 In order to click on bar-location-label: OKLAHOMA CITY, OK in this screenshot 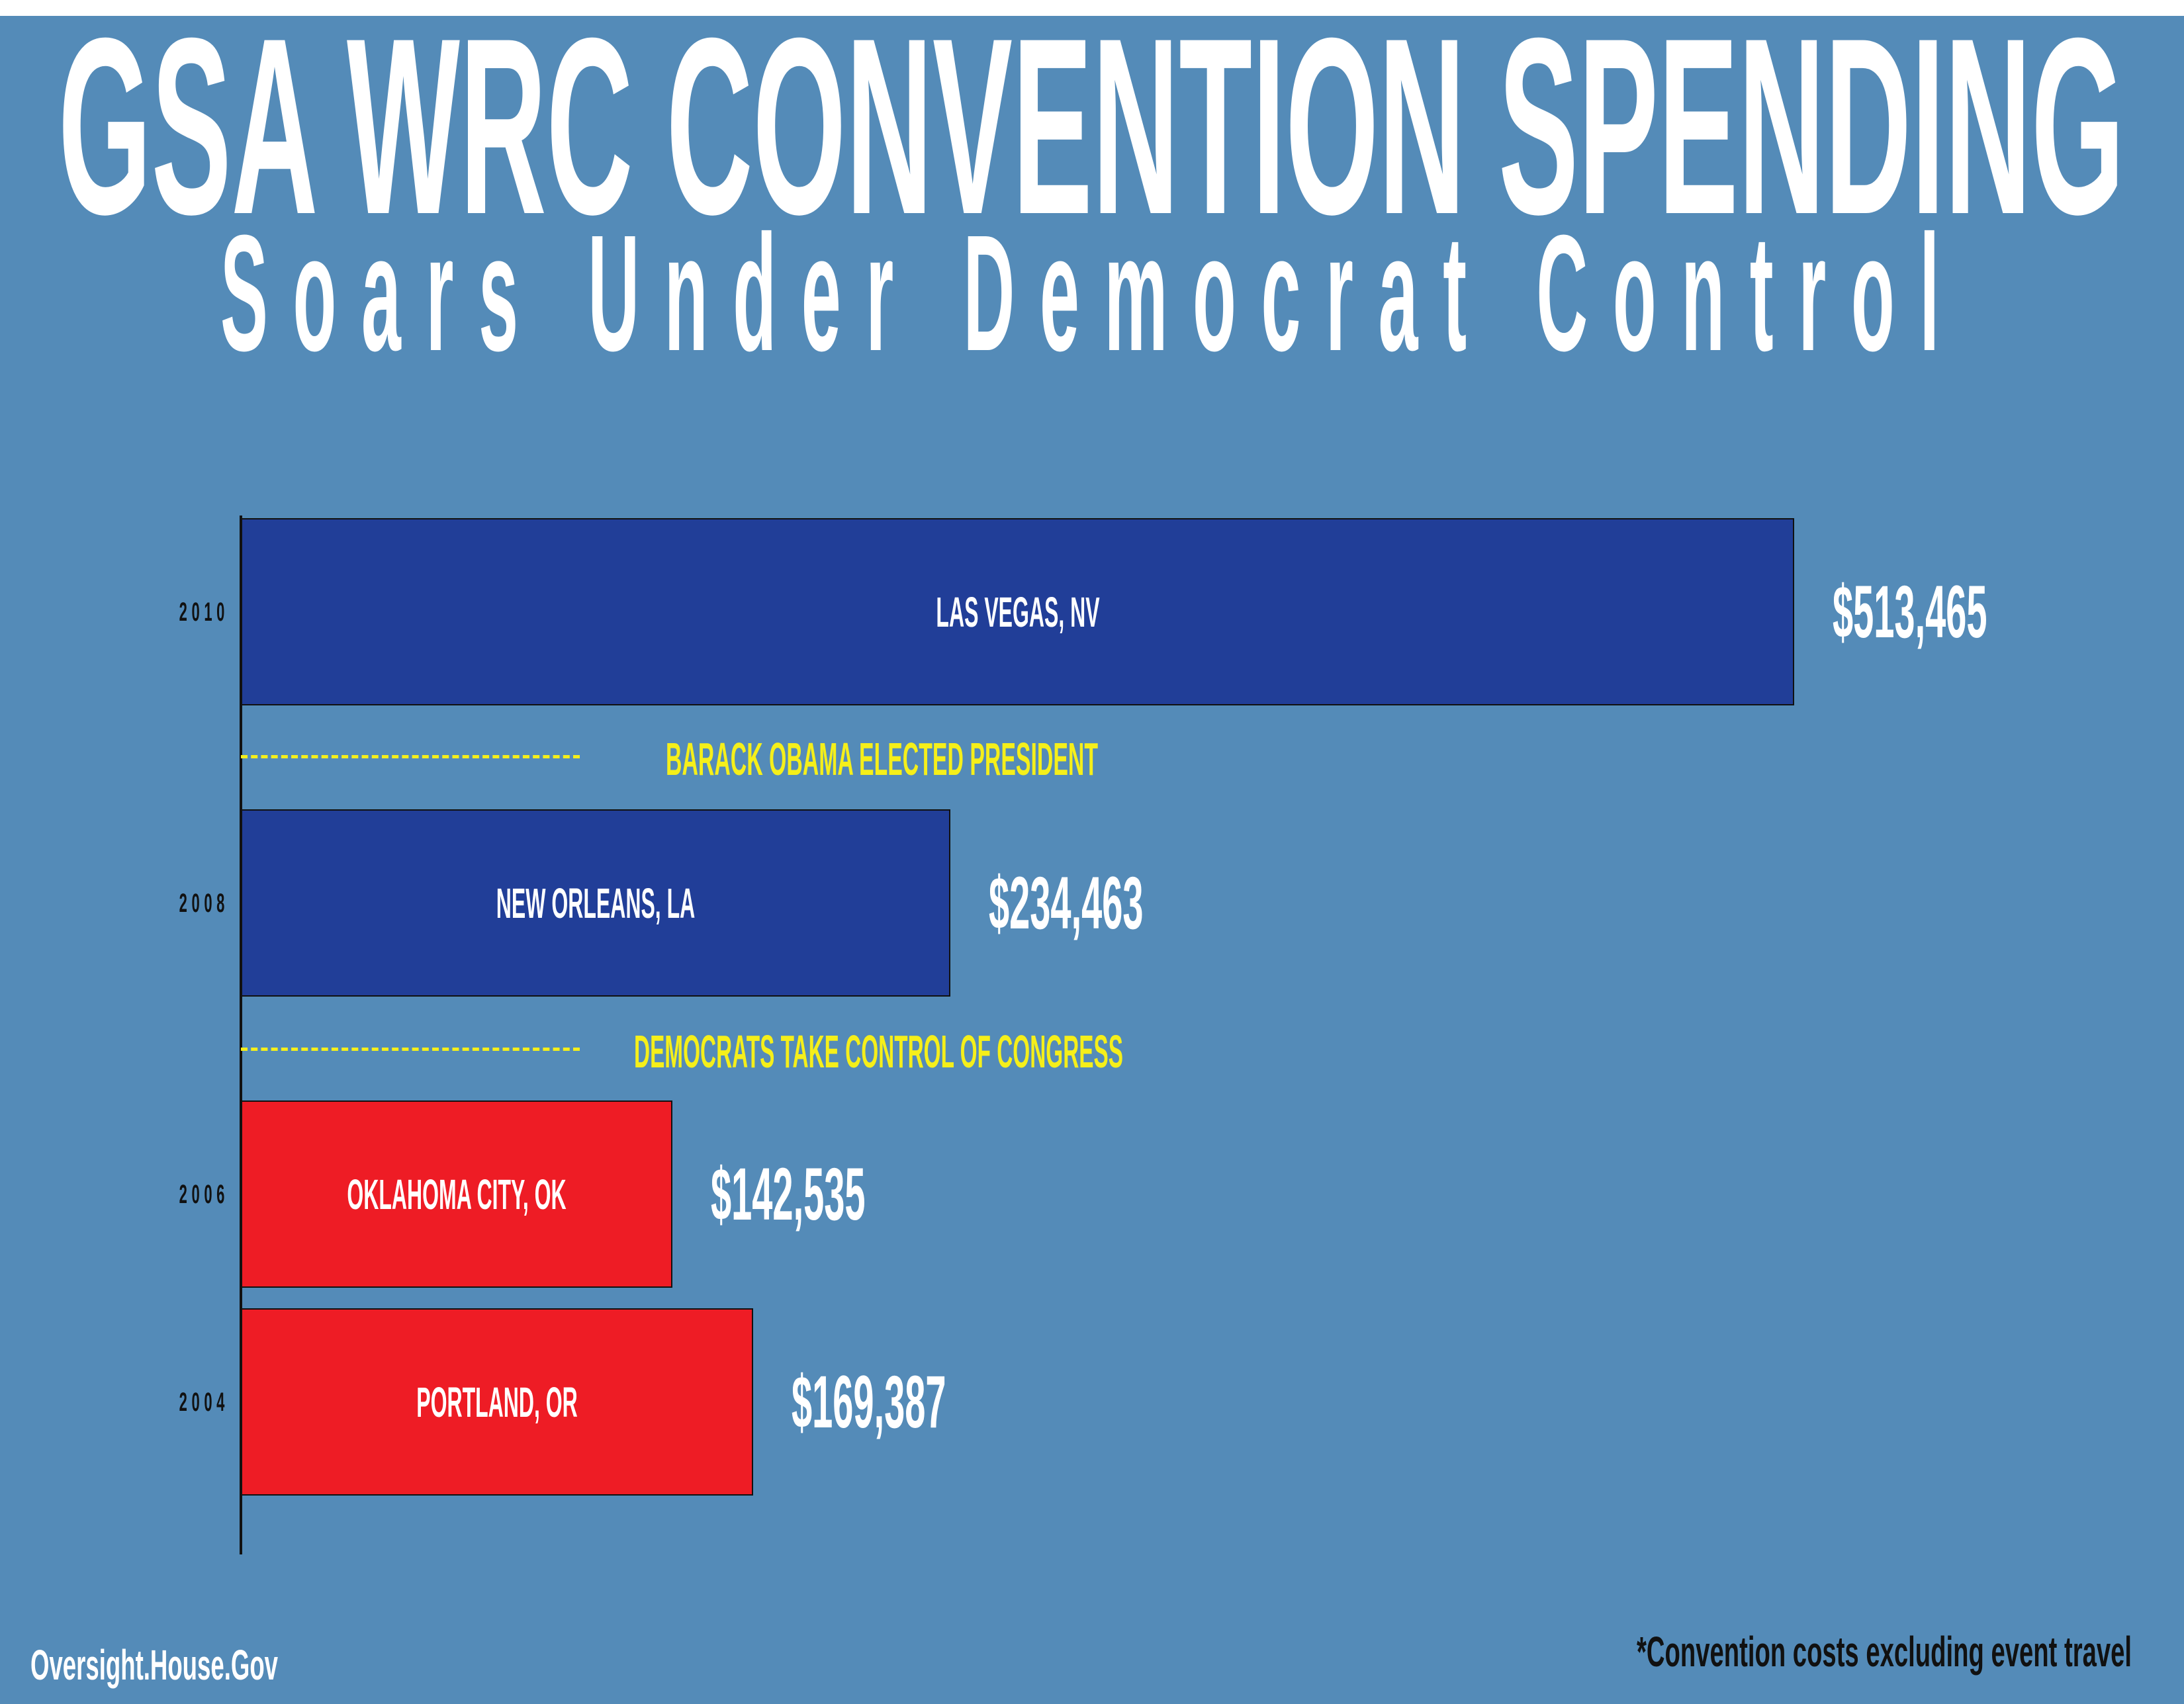, I will do `click(457, 1194)`.